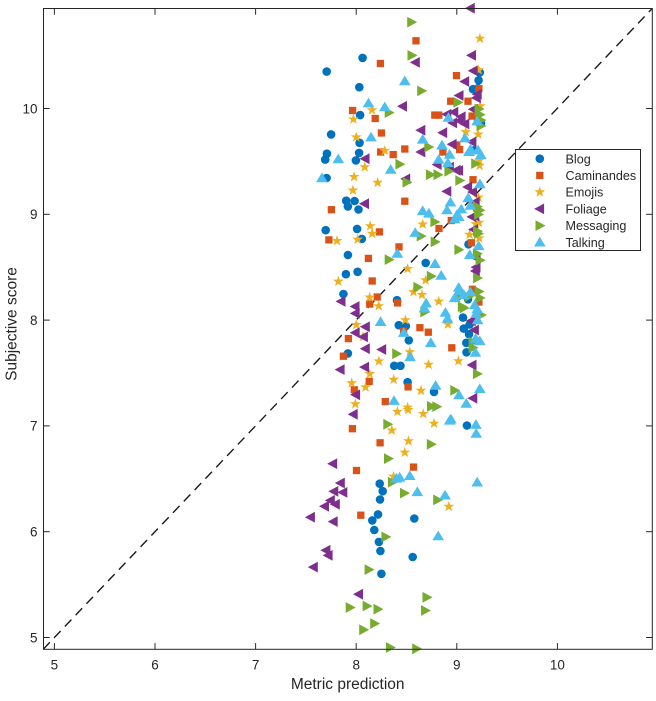  What do you see at coordinates (585, 243) in the screenshot?
I see `svg-text: Talking` at bounding box center [585, 243].